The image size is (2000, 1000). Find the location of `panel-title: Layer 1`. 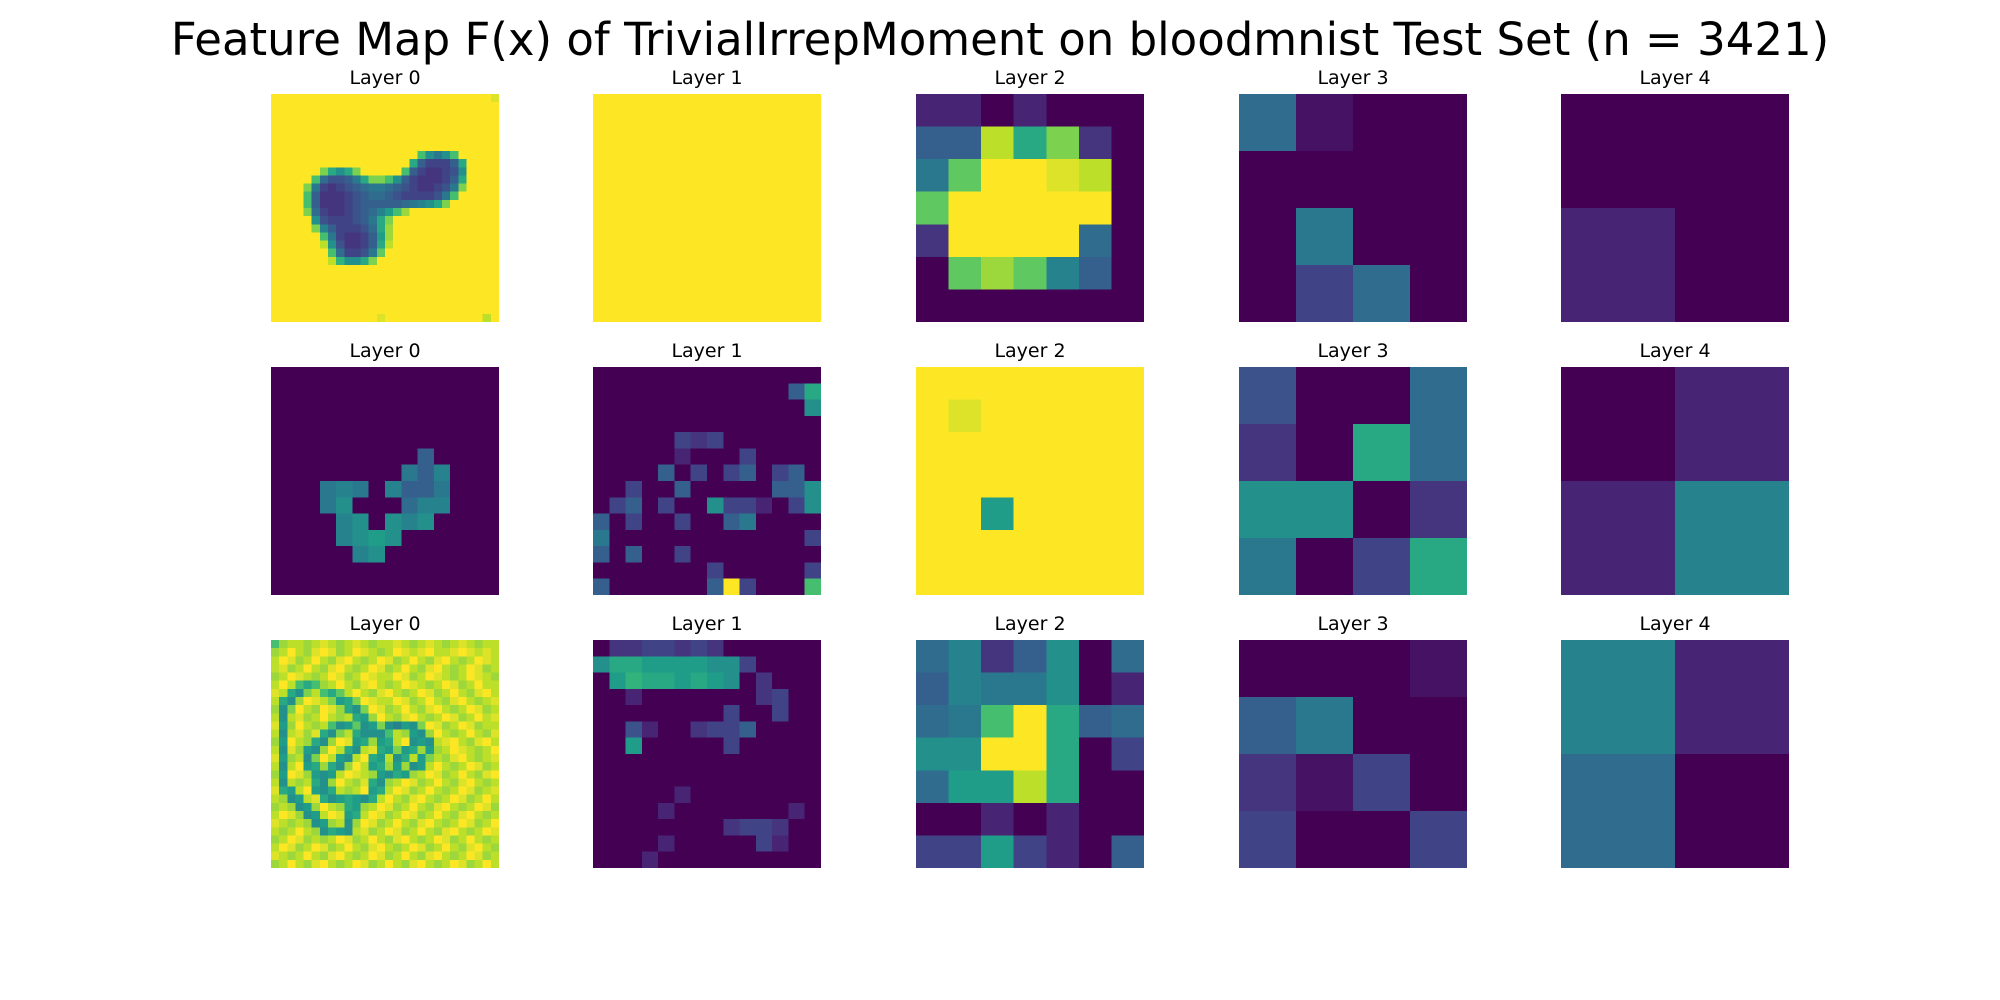

panel-title: Layer 1 is located at coordinates (707, 78).